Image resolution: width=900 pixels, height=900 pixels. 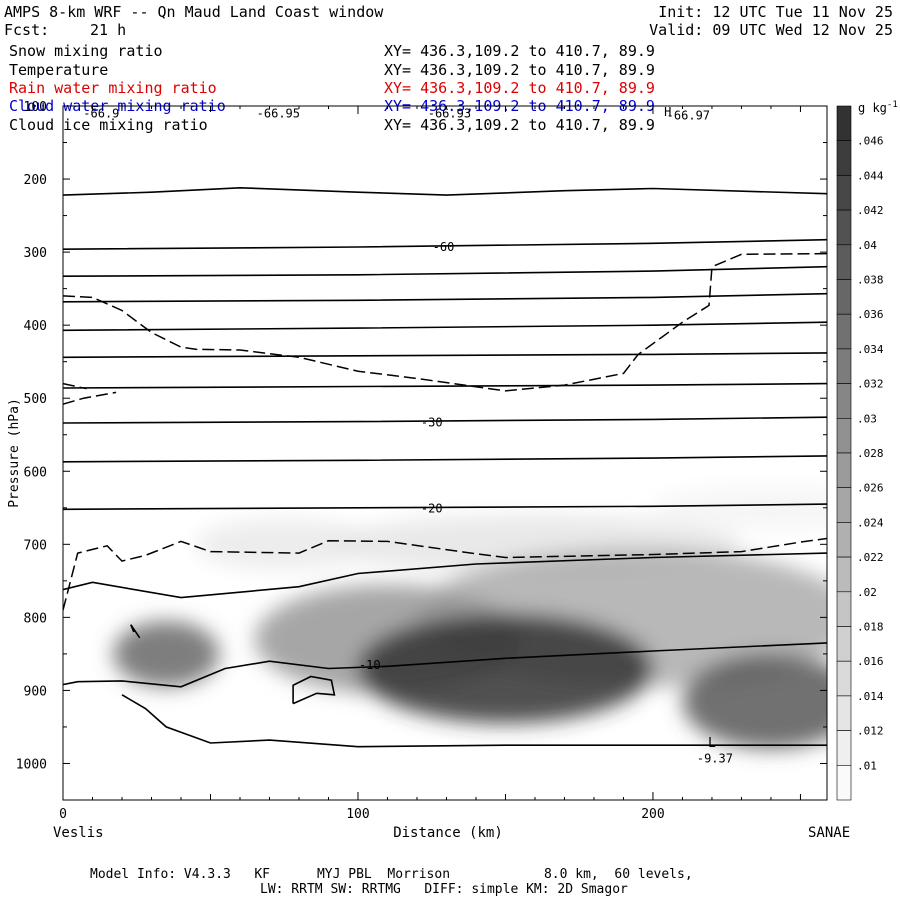 I want to click on colorbar-label-10: .026, so click(x=870, y=488).